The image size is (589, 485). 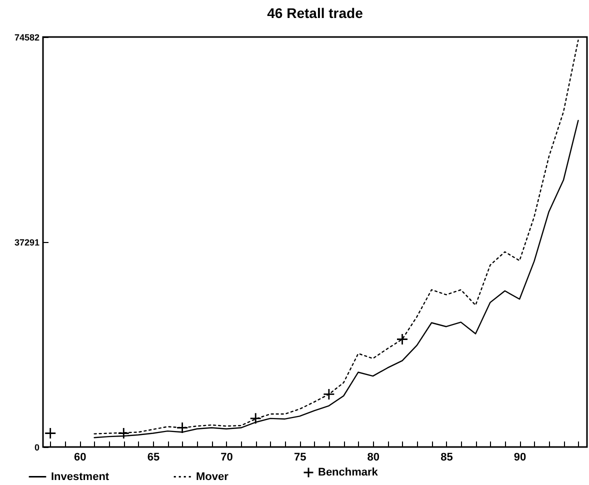 I want to click on y-tick-label: 37291, so click(x=27, y=243).